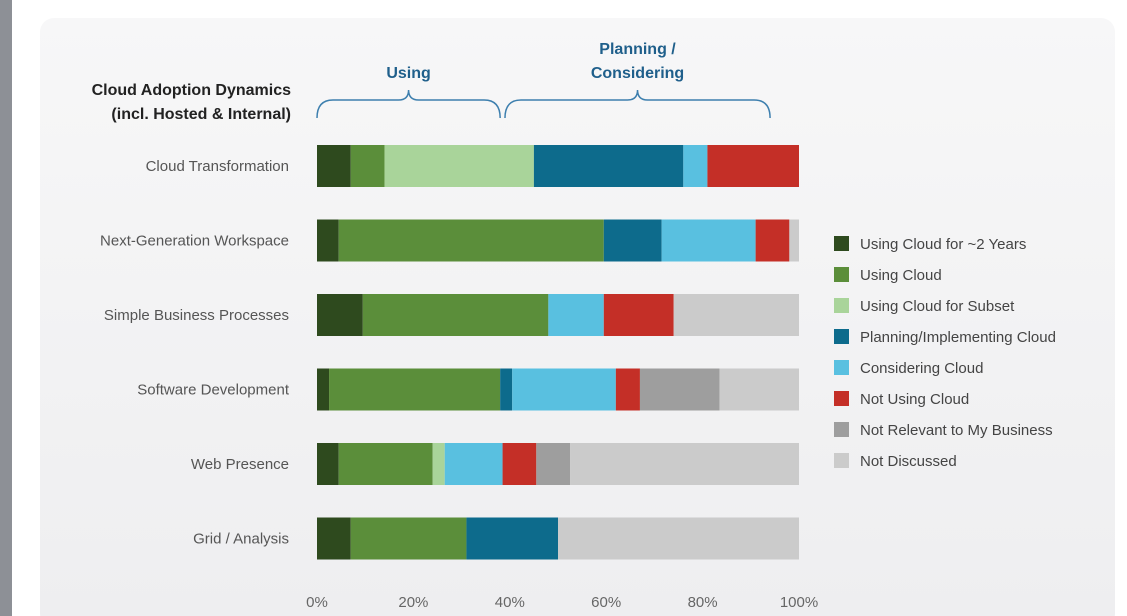  What do you see at coordinates (194, 241) in the screenshot?
I see `category-label: Next-Generation Workspace` at bounding box center [194, 241].